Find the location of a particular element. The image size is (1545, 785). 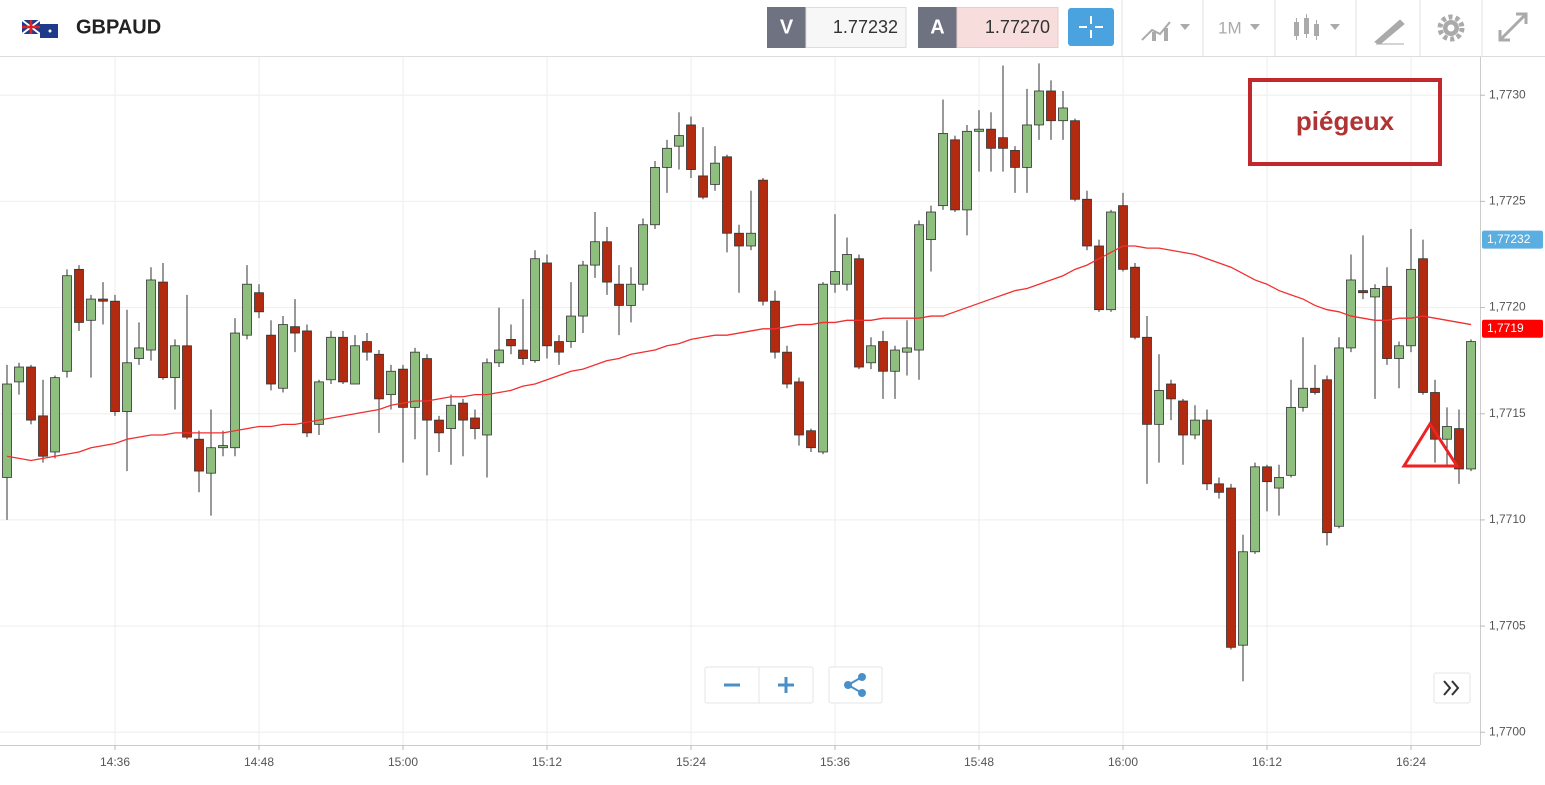

candle-type-button is located at coordinates (1317, 27).